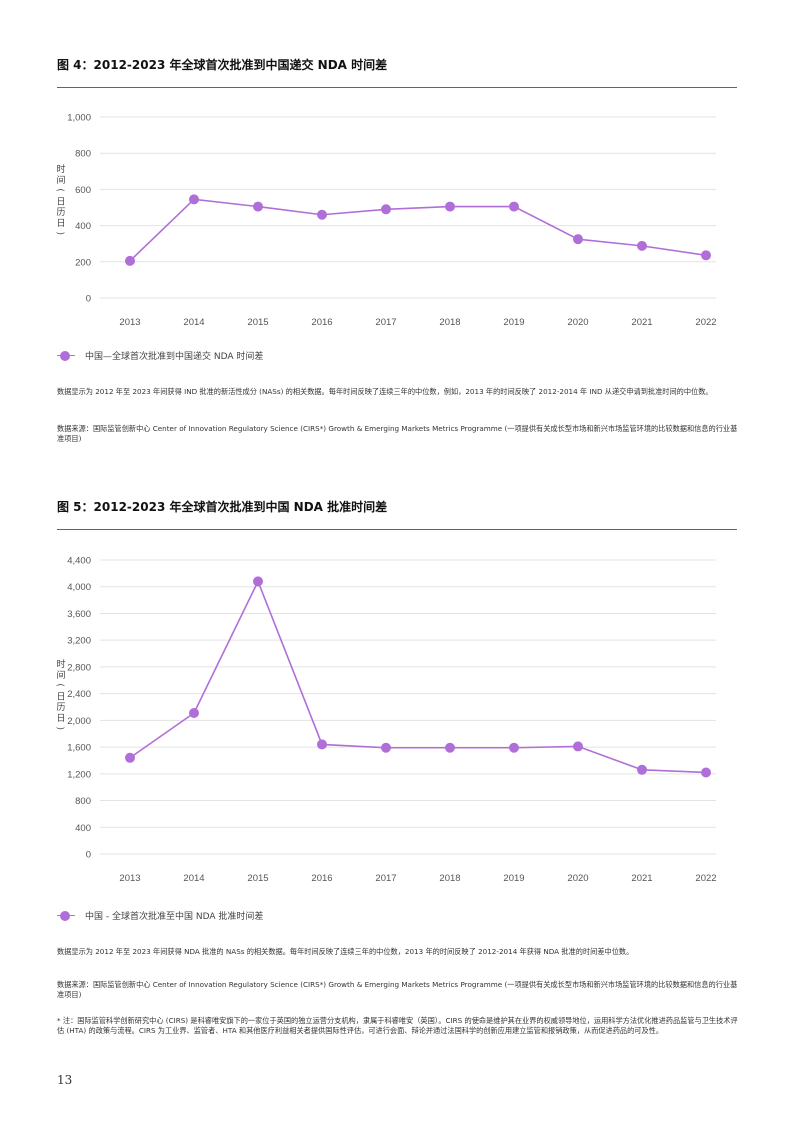 The image size is (793, 1122). What do you see at coordinates (79, 721) in the screenshot?
I see `y-tick-label: 2,000` at bounding box center [79, 721].